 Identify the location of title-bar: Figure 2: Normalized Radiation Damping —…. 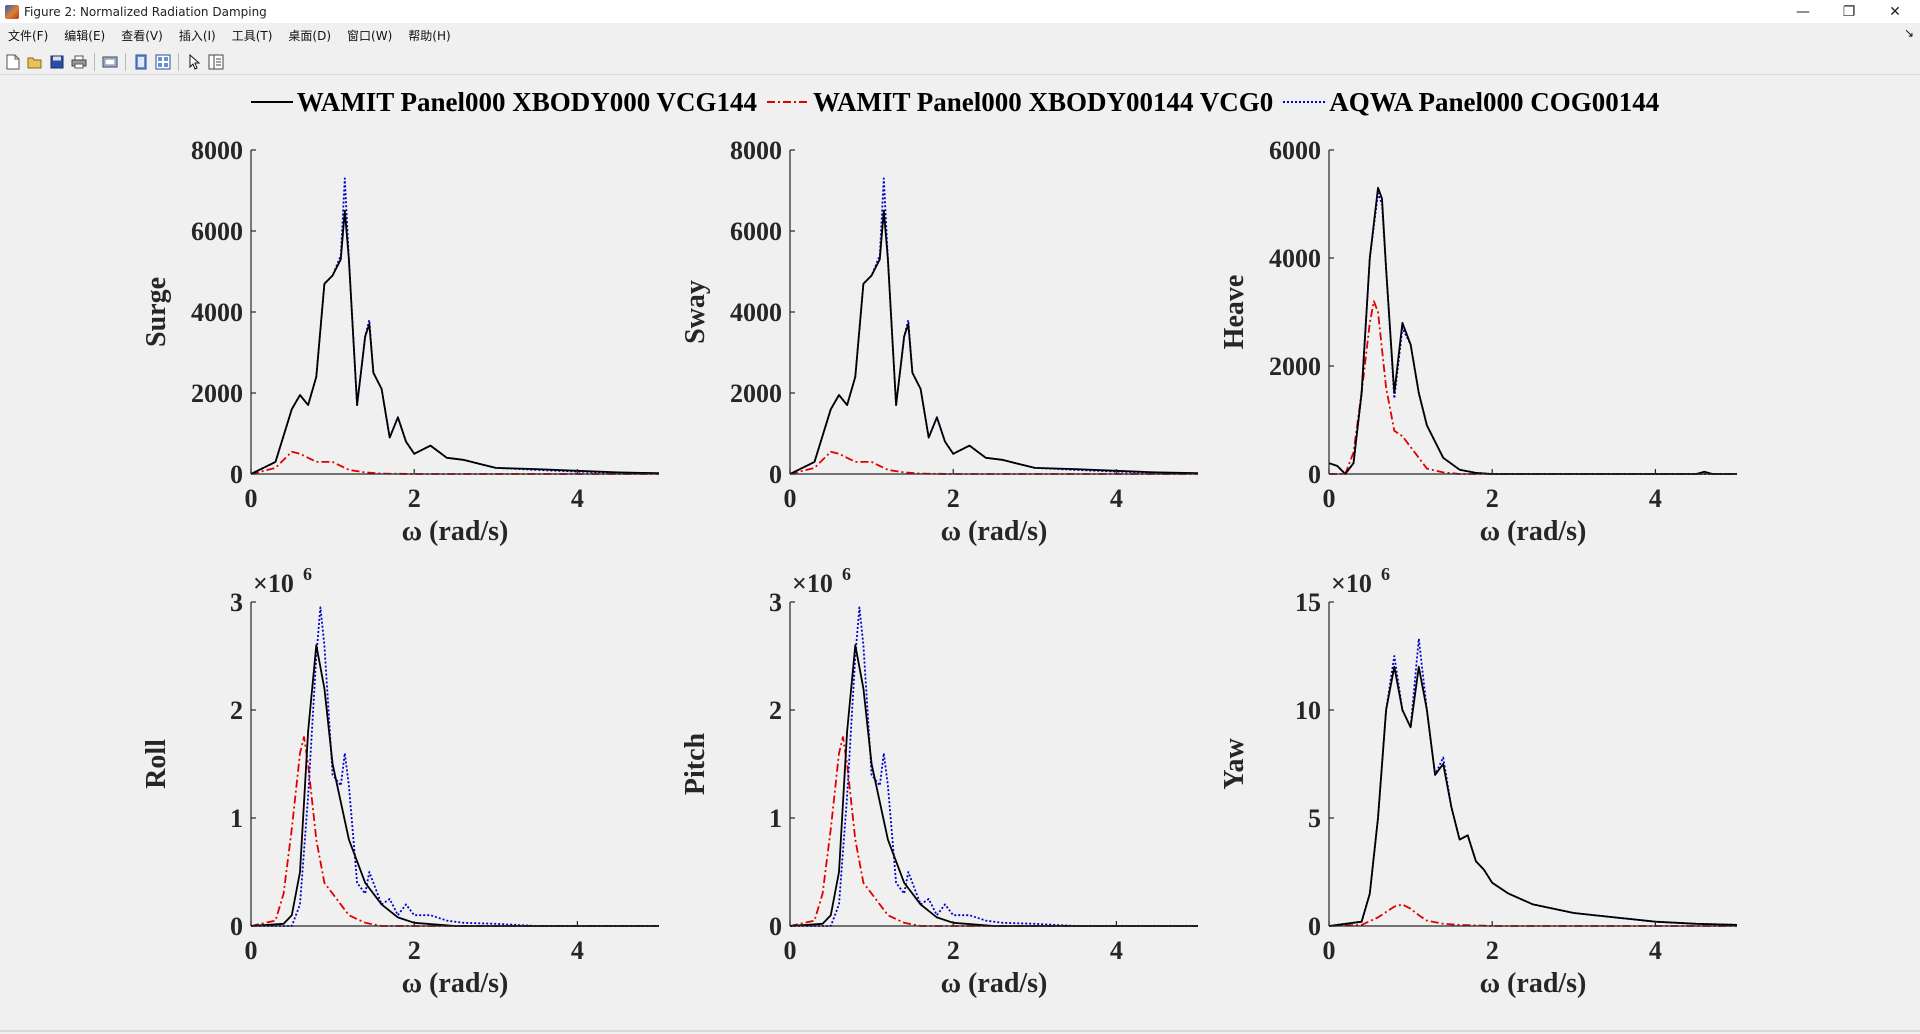
(960, 11).